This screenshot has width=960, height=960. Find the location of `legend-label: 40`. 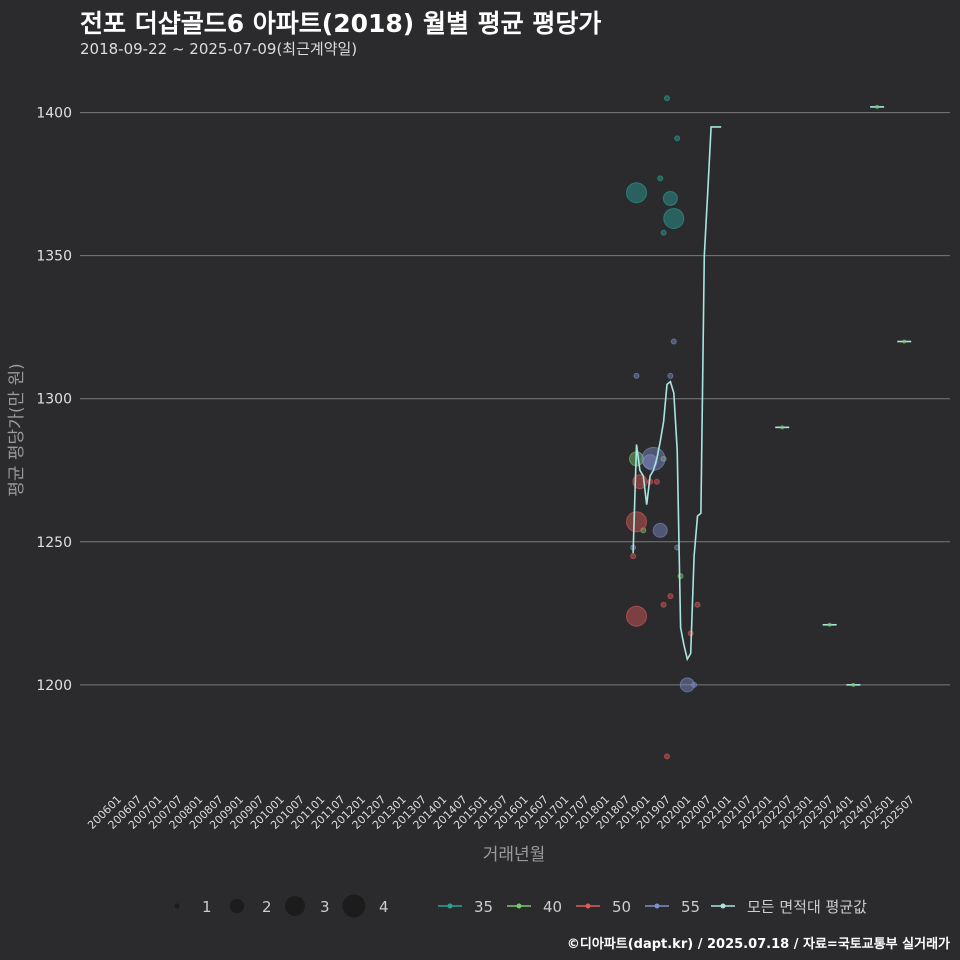

legend-label: 40 is located at coordinates (552, 907).